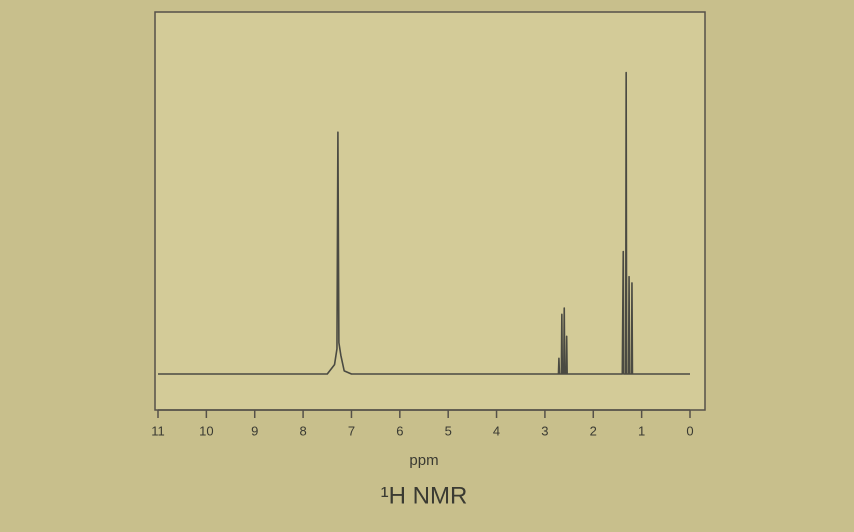  What do you see at coordinates (689, 430) in the screenshot?
I see `x-tick-label: 0` at bounding box center [689, 430].